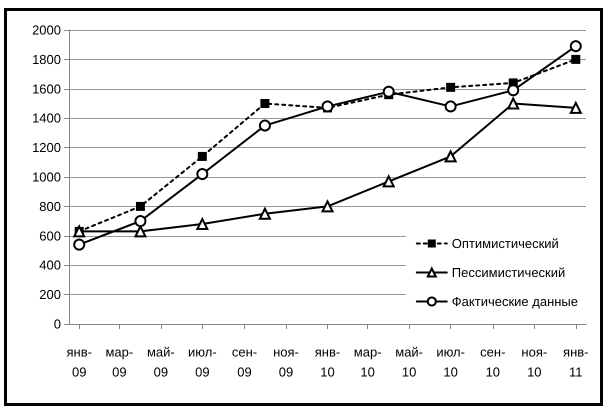 The width and height of the screenshot is (611, 412). What do you see at coordinates (509, 272) in the screenshot?
I see `legend-label: Пессимистический` at bounding box center [509, 272].